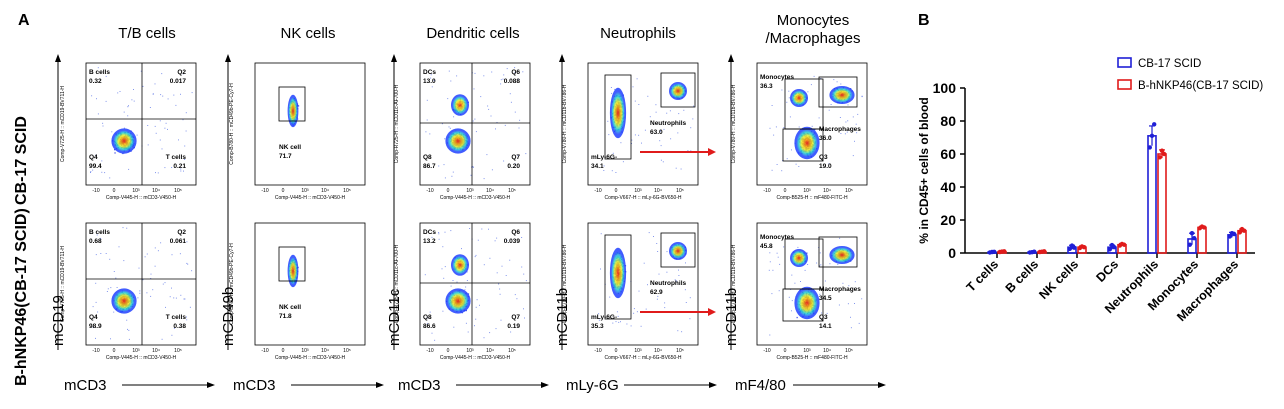 The width and height of the screenshot is (1284, 409). Describe the element at coordinates (178, 81) in the screenshot. I see `gate-value: 0.017` at that location.